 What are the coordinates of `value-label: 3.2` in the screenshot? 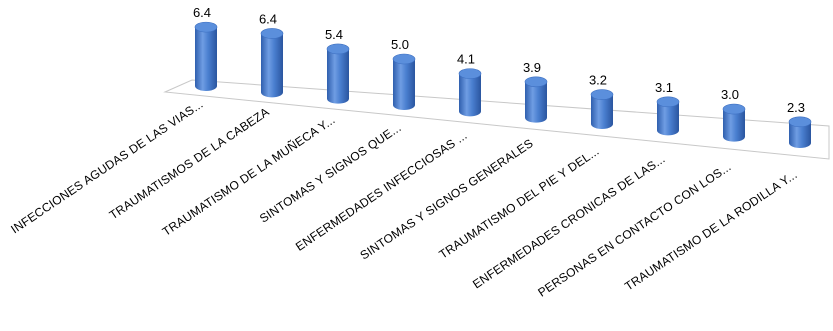 It's located at (598, 80).